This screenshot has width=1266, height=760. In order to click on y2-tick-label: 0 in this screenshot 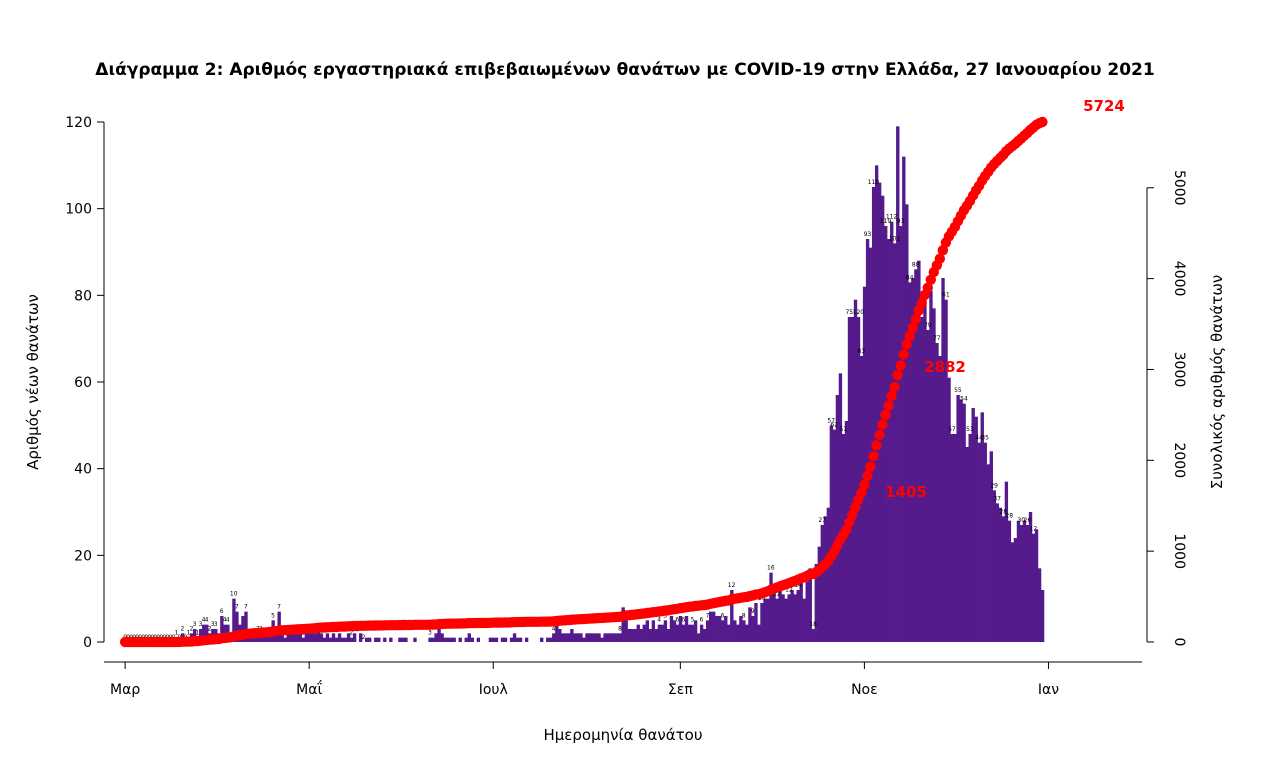, I will do `click(1179, 642)`.